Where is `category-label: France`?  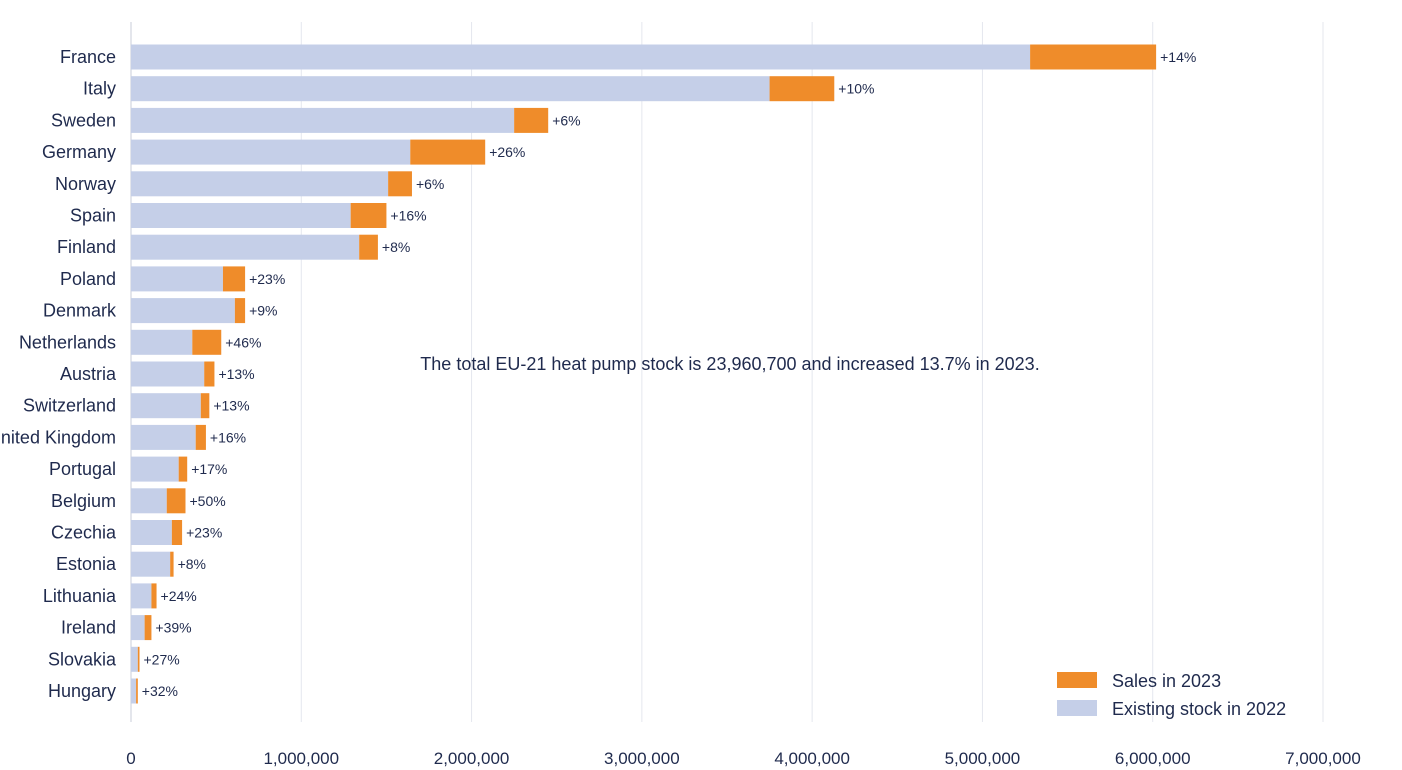
category-label: France is located at coordinates (88, 57).